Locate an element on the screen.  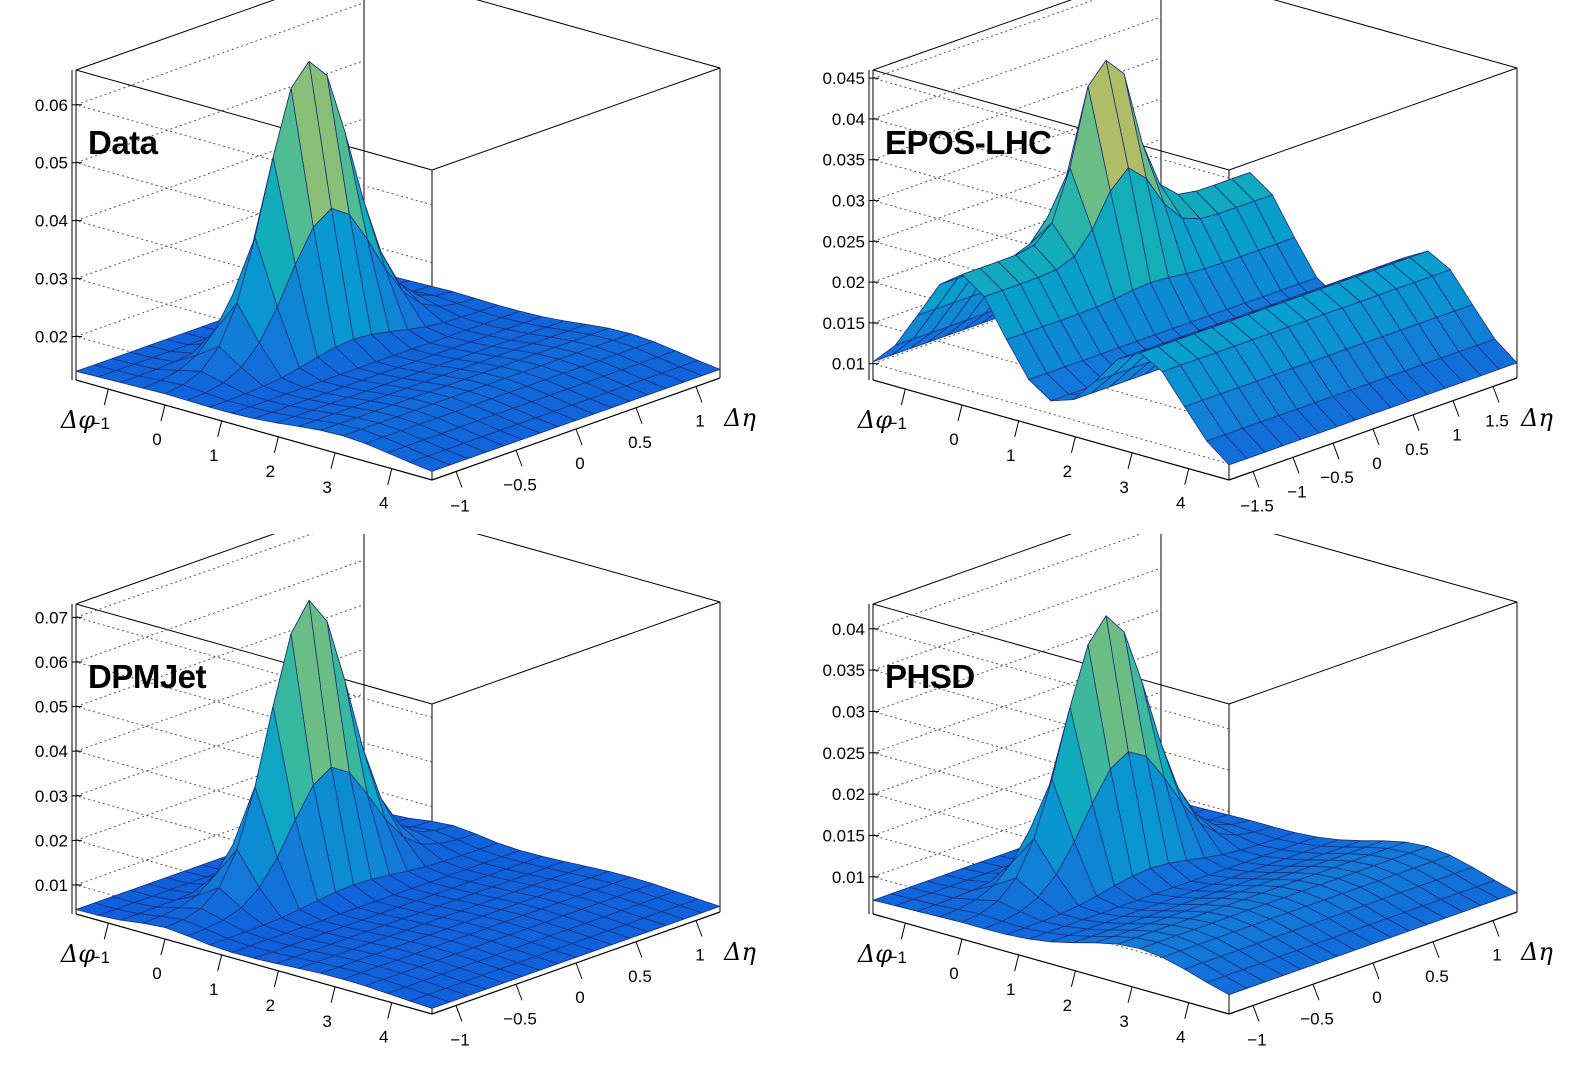
z-tick-label: 0.06 is located at coordinates (51, 662).